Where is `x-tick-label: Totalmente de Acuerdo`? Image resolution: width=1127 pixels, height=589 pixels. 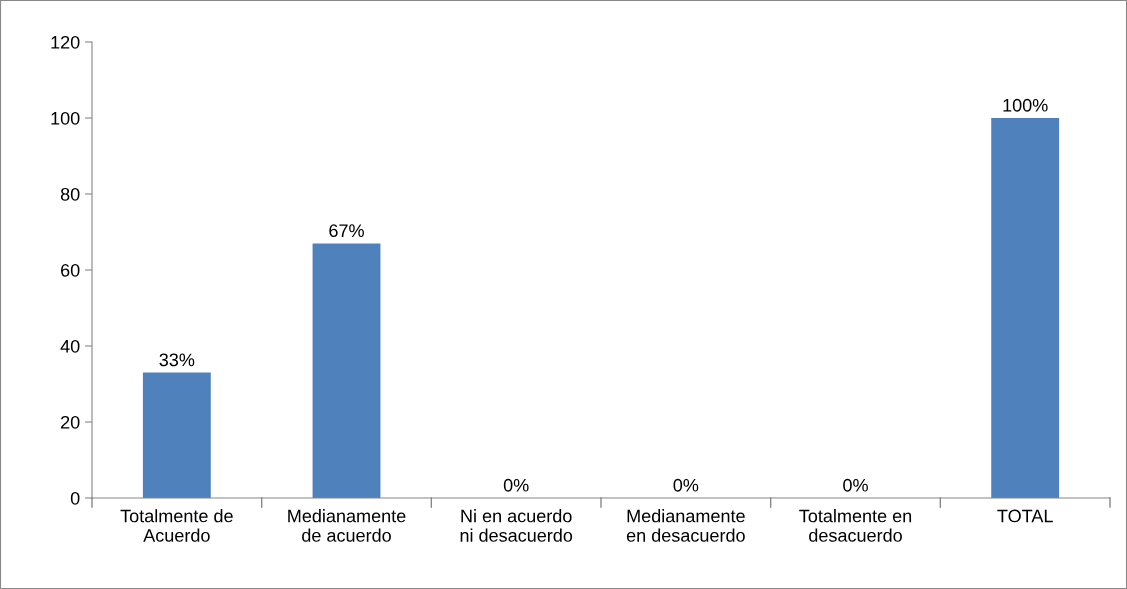
x-tick-label: Totalmente de Acuerdo is located at coordinates (176, 525).